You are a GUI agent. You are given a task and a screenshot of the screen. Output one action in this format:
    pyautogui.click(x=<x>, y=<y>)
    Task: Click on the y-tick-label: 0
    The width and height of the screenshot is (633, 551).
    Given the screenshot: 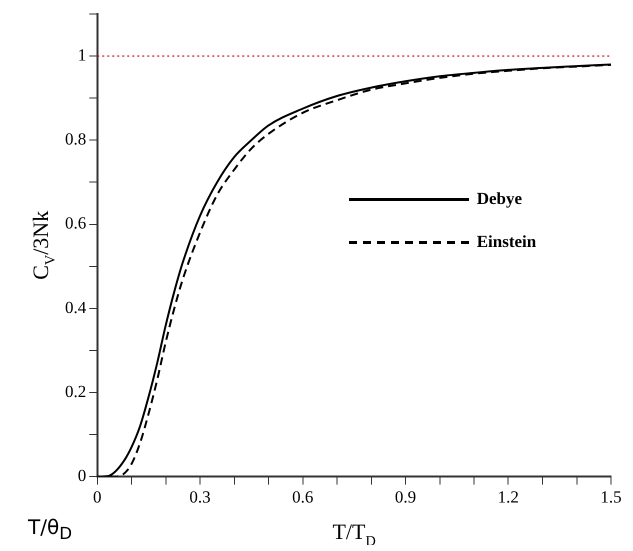 What is the action you would take?
    pyautogui.click(x=82, y=476)
    